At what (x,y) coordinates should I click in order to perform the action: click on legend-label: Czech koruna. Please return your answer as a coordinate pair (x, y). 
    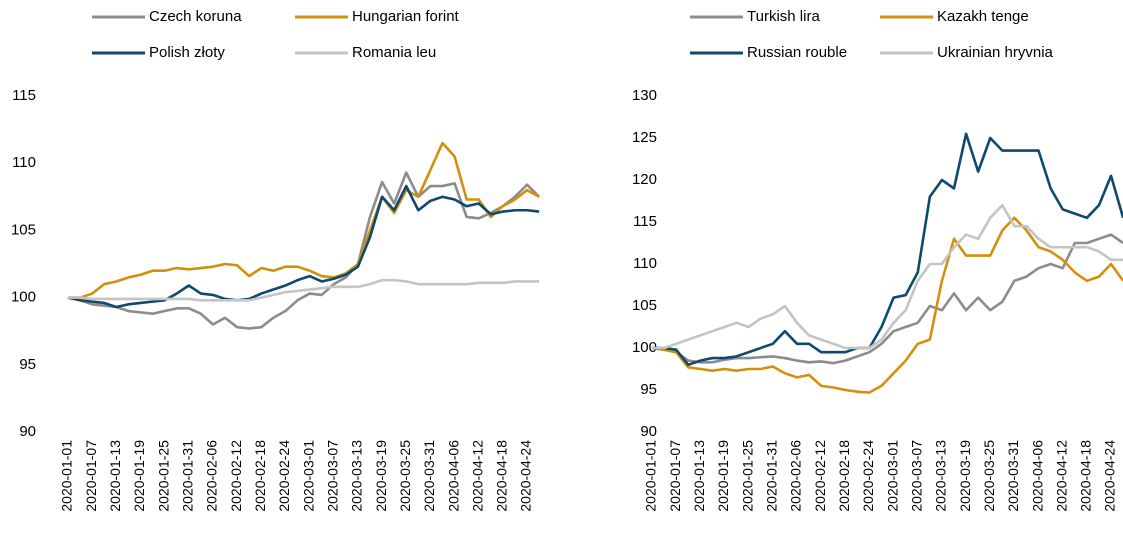
    Looking at the image, I should click on (195, 16).